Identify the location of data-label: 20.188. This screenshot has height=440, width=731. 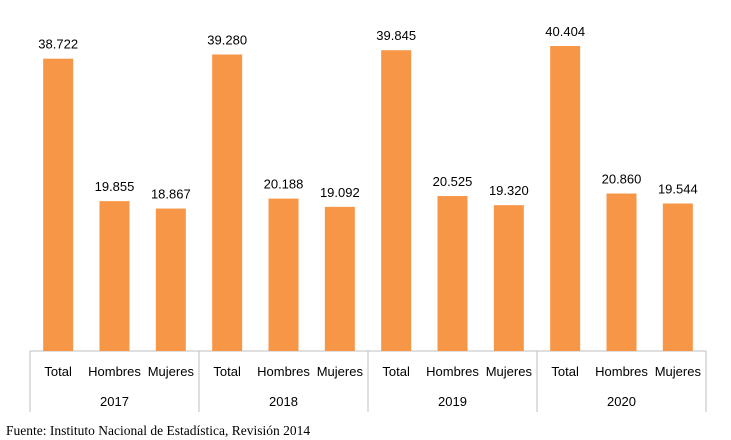
(284, 184).